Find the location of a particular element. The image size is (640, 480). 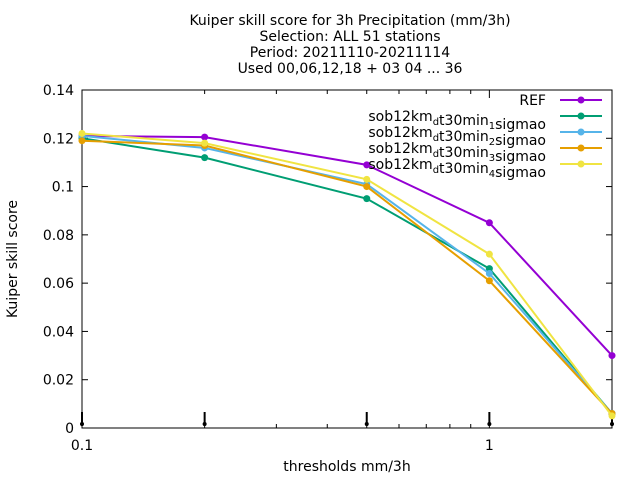

y-axis-title: Kuiper skill score is located at coordinates (13, 259).